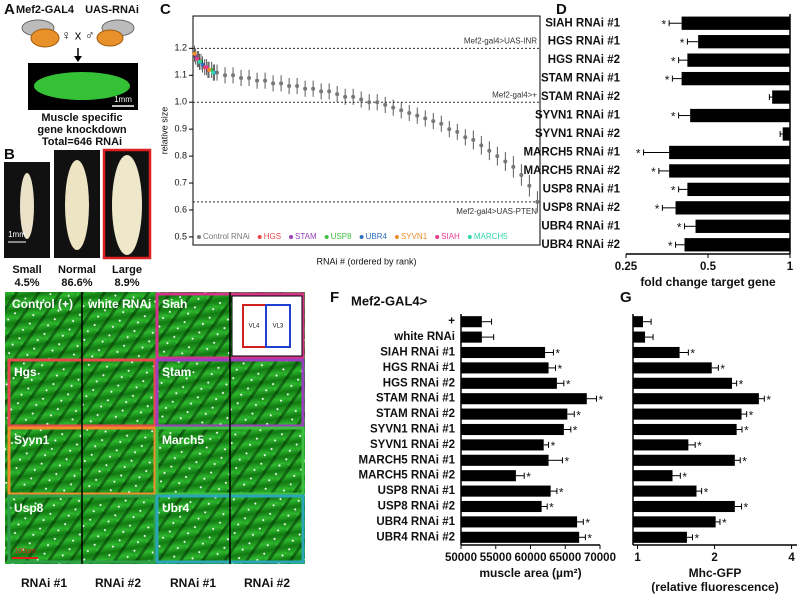  I want to click on category-label: SYVN1 RNAi #2, so click(412, 445).